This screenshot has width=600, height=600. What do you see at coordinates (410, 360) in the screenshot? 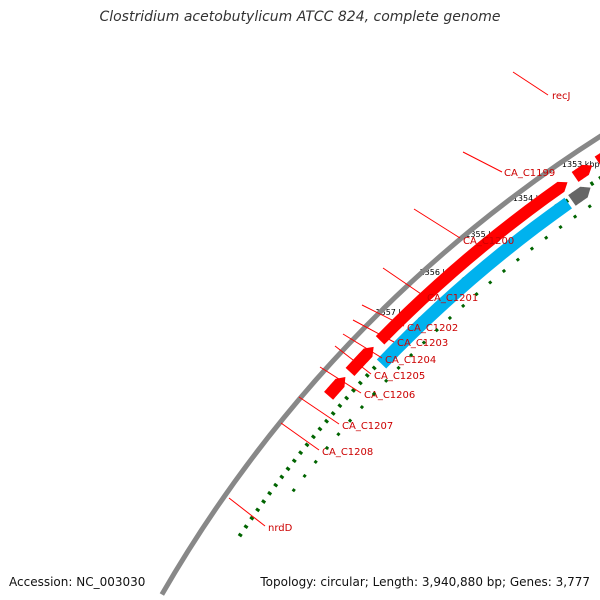
I see `gene-label: CA_C1204` at bounding box center [410, 360].